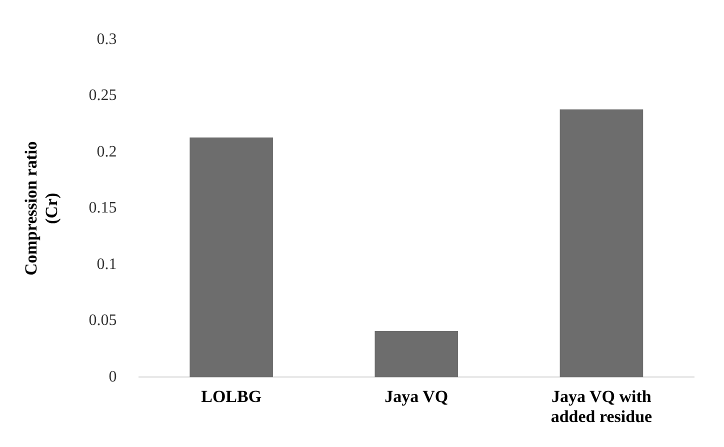  What do you see at coordinates (601, 406) in the screenshot?
I see `x-tick-label: Jaya VQ with added residue` at bounding box center [601, 406].